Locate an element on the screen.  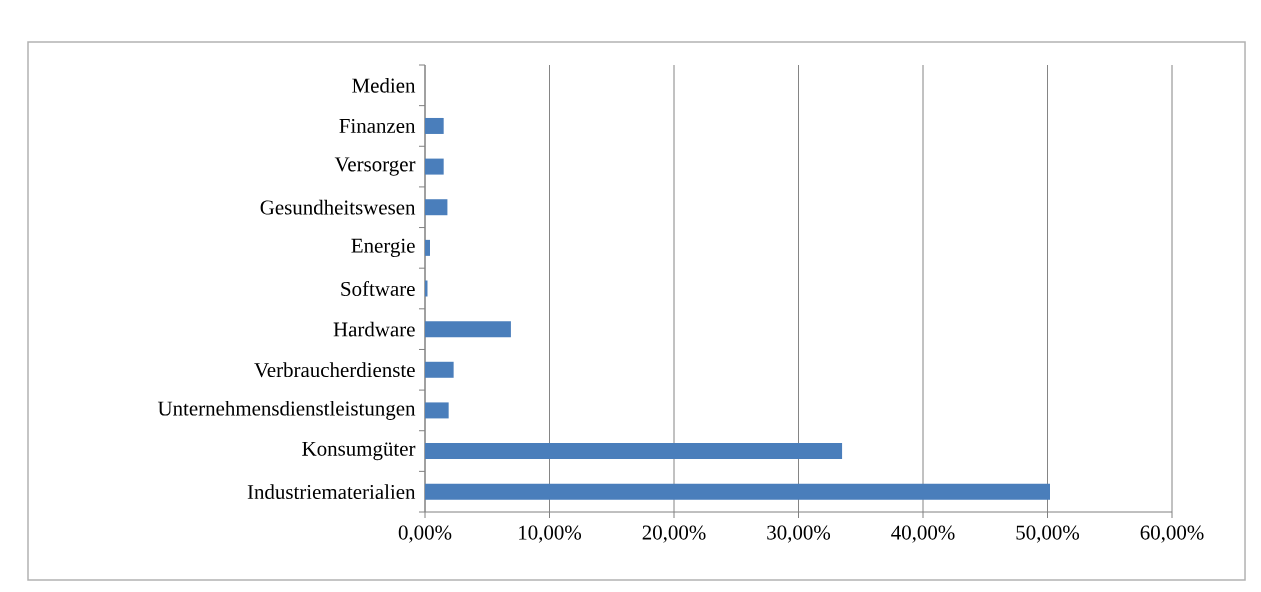
x-tick-label: 20,00% is located at coordinates (674, 534).